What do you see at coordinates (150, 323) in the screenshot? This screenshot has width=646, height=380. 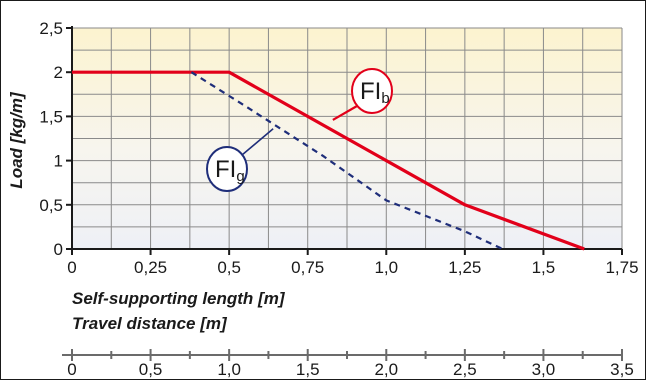 I see `x2-axis-title: Travel distance [m]` at bounding box center [150, 323].